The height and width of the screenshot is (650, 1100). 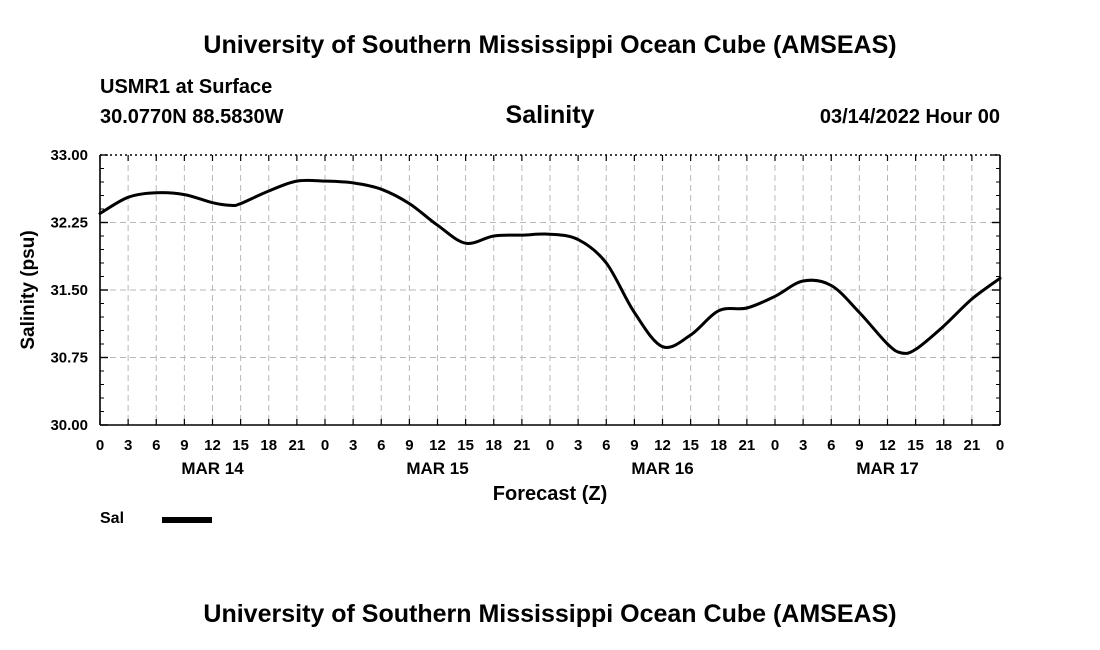 I want to click on forecast-date: 03/14/2022 Hour 00, so click(x=909, y=117).